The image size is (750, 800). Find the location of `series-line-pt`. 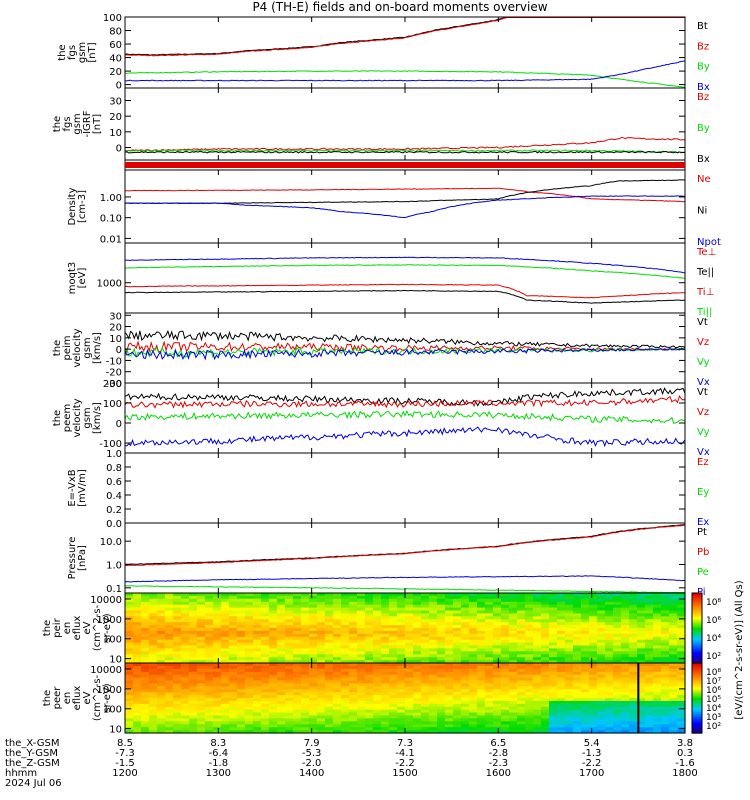

series-line-pt is located at coordinates (405, 544).